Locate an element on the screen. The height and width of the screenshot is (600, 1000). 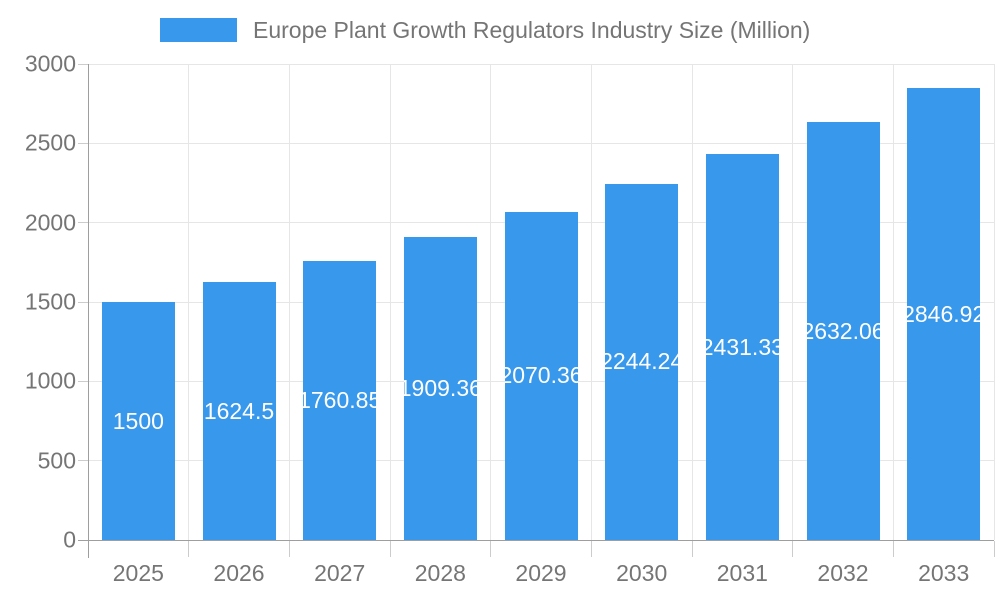
bar-2032: 2632.06 is located at coordinates (843, 331).